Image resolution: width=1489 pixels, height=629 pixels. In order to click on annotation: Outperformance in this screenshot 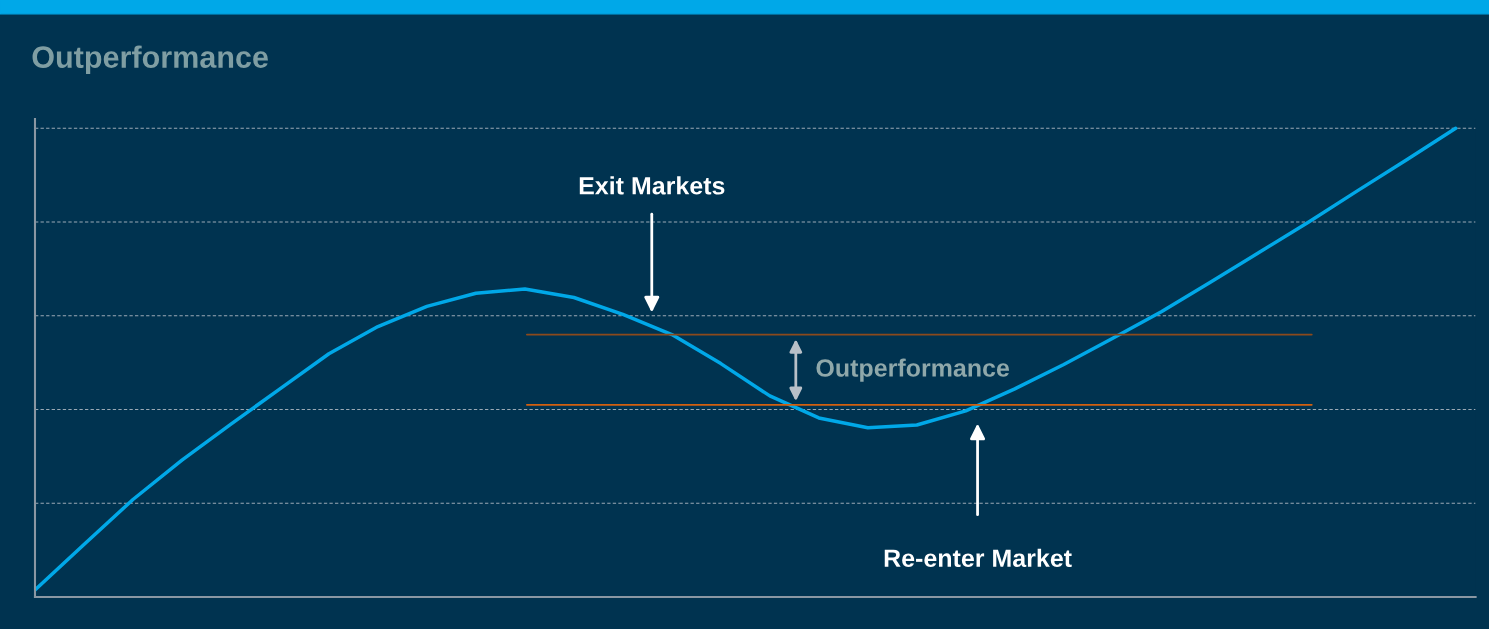, I will do `click(913, 370)`.